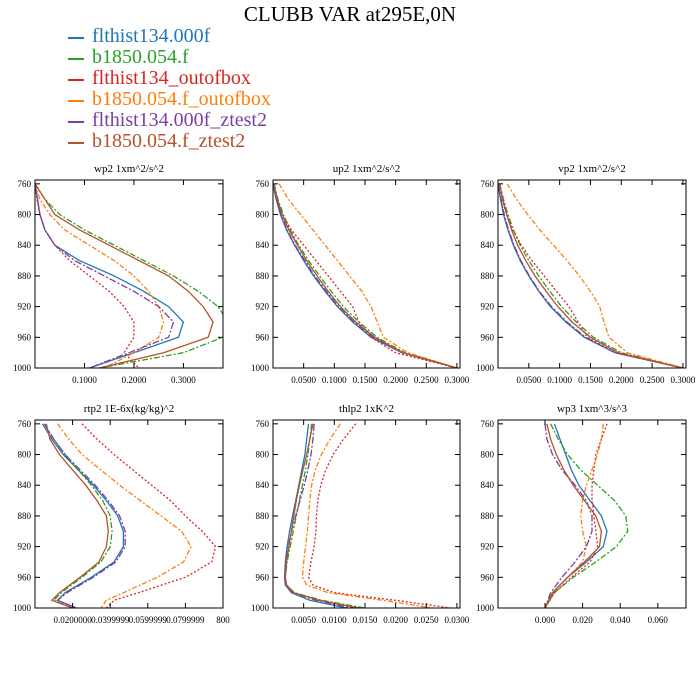  Describe the element at coordinates (129, 169) in the screenshot. I see `panel-title: wp2 1xm^2/s^2` at that location.